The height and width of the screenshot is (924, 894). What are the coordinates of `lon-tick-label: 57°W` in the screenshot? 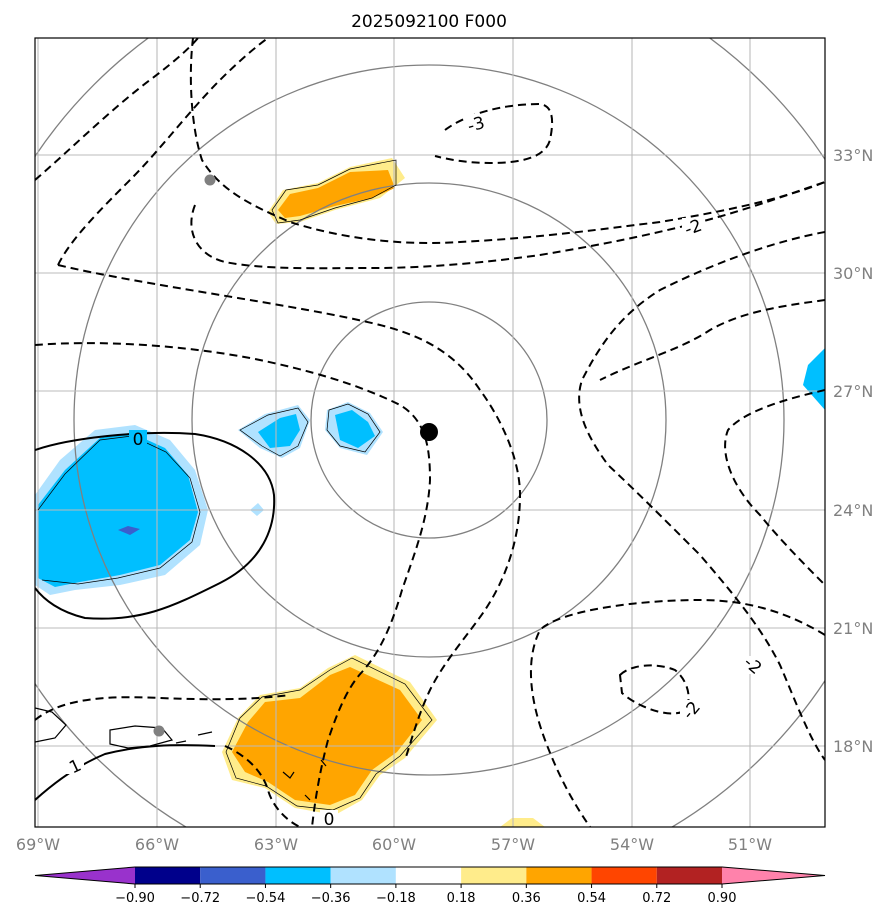 It's located at (513, 844).